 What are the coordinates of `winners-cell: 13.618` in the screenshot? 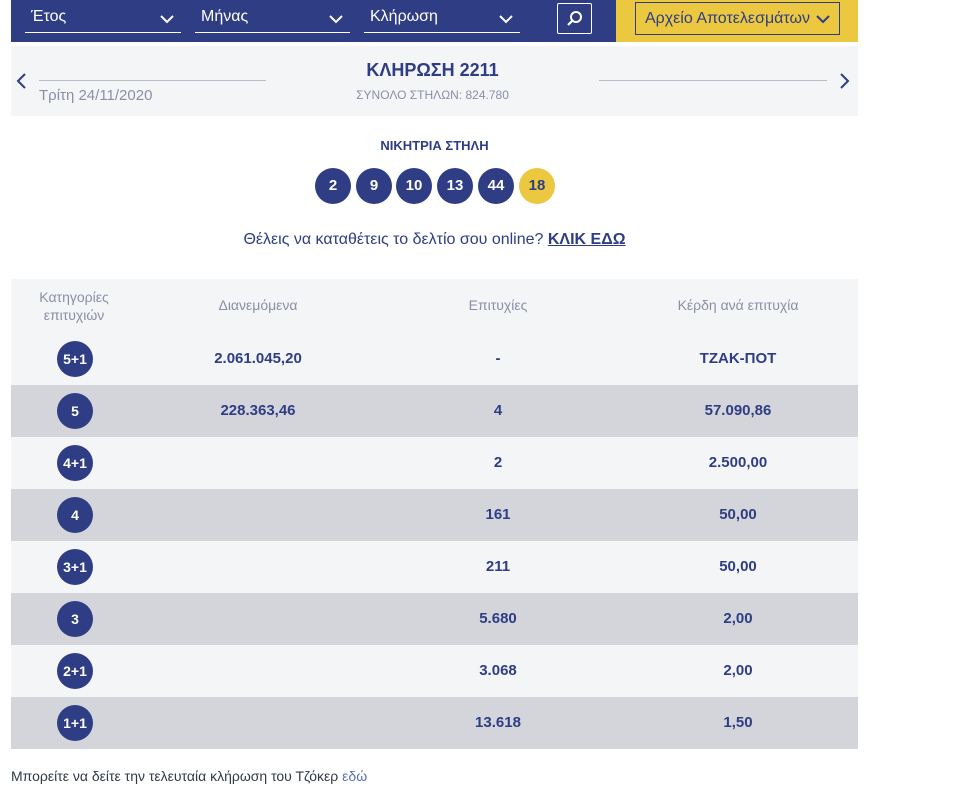 It's located at (498, 722).